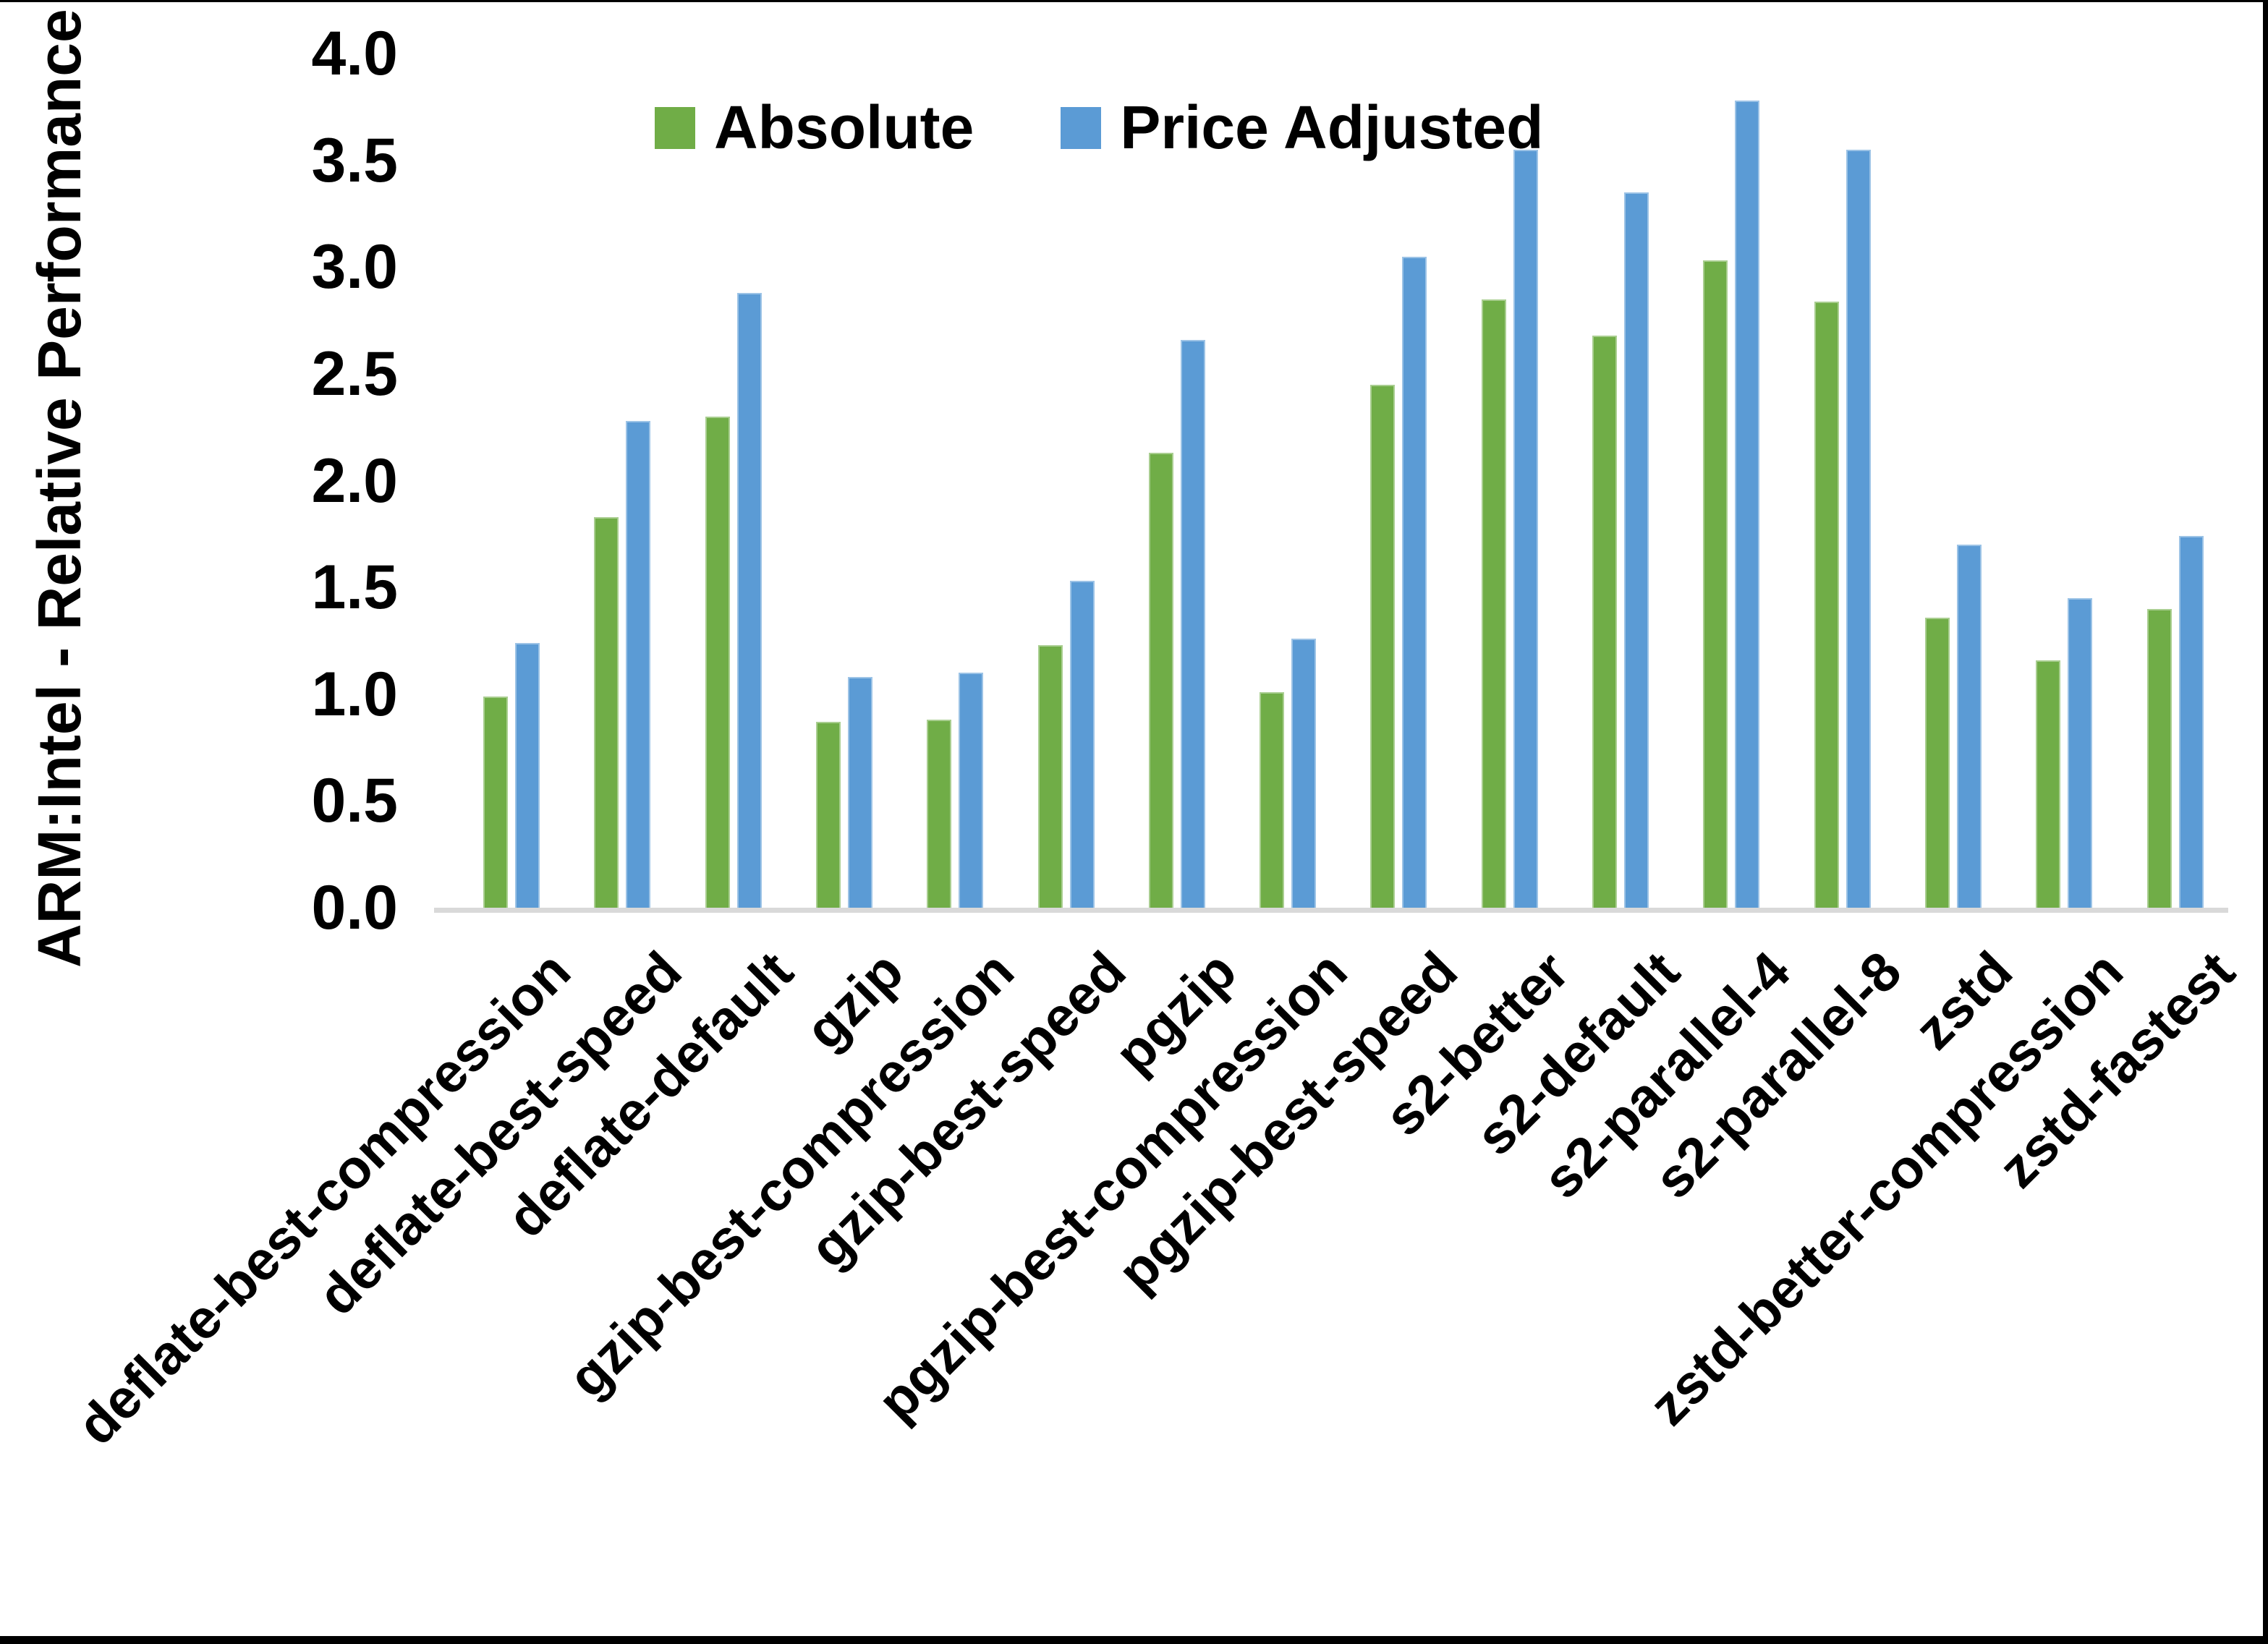 The height and width of the screenshot is (1644, 2268). What do you see at coordinates (354, 160) in the screenshot?
I see `y-tick-label: 3.5` at bounding box center [354, 160].